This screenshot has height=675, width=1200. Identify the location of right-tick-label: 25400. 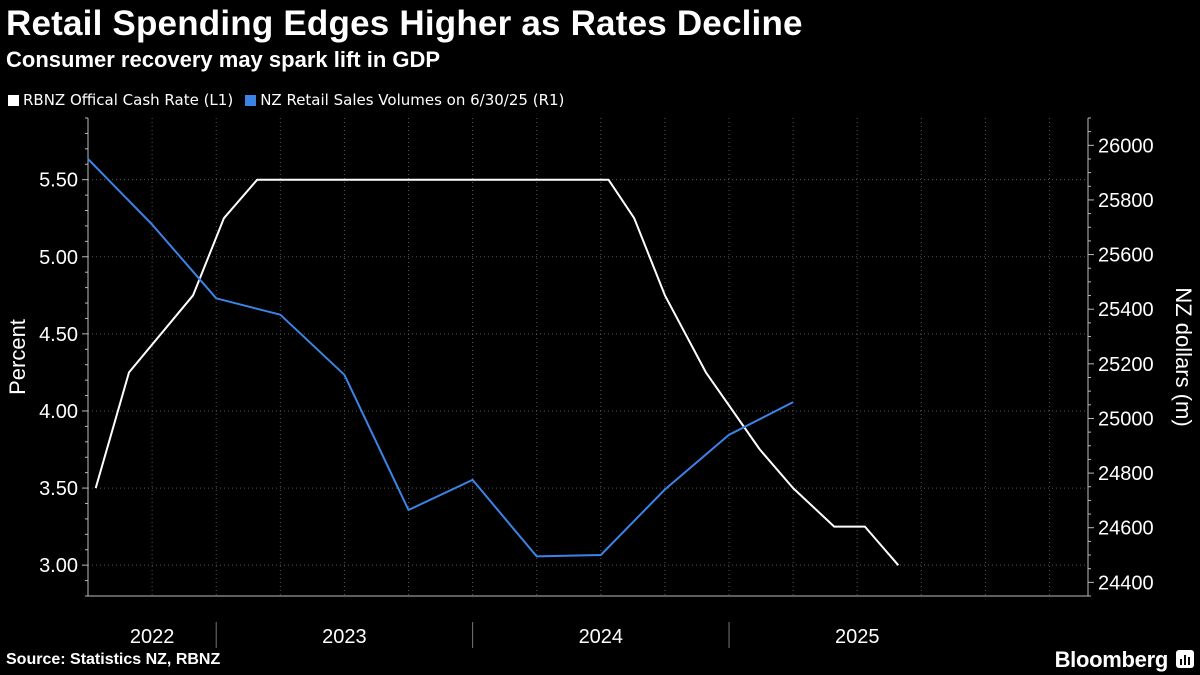
(1126, 310).